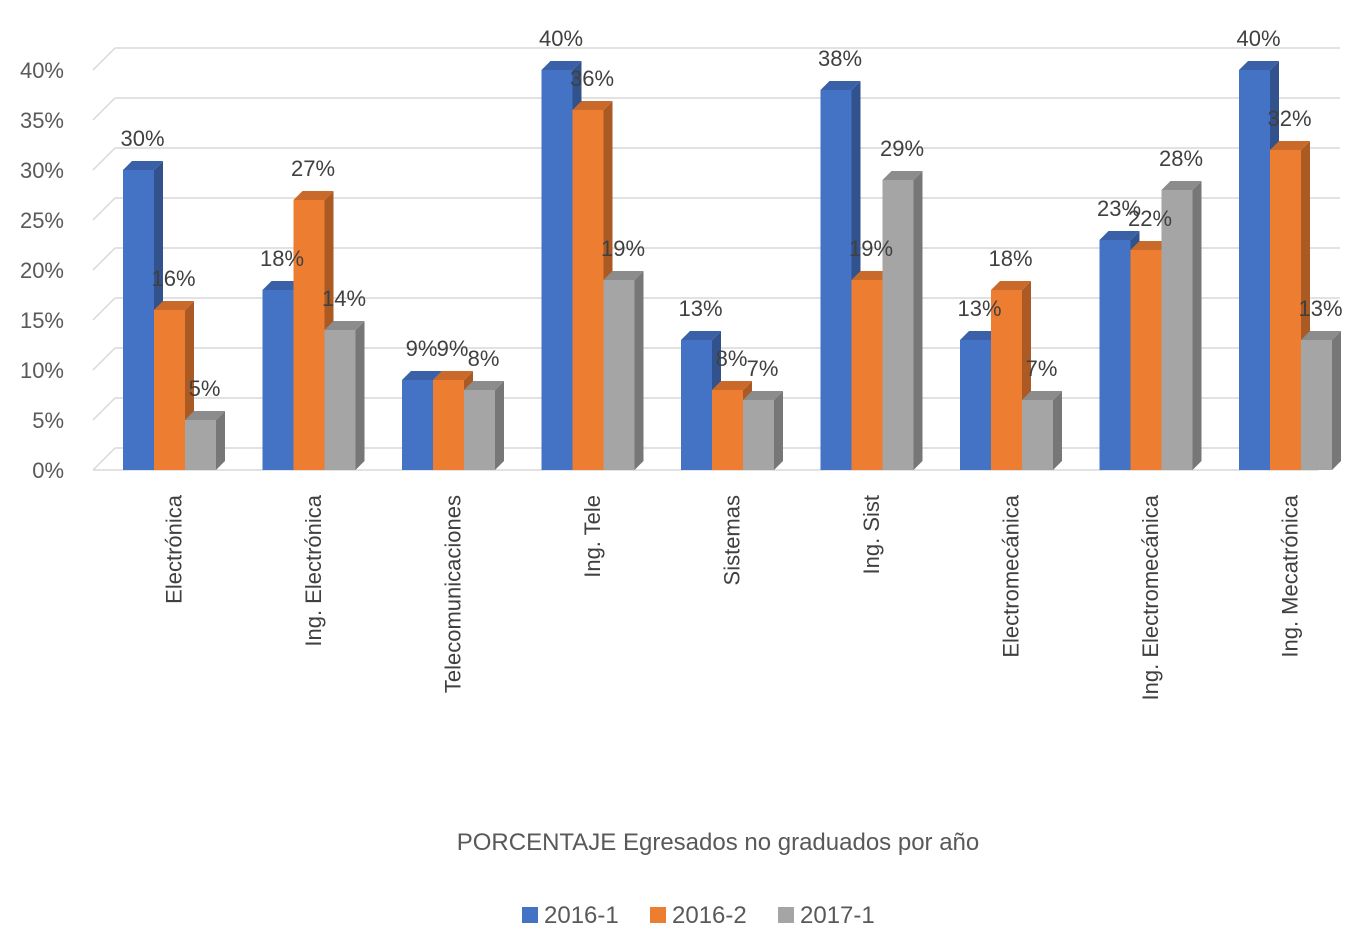  What do you see at coordinates (871, 534) in the screenshot?
I see `category-label: Ing. Sist` at bounding box center [871, 534].